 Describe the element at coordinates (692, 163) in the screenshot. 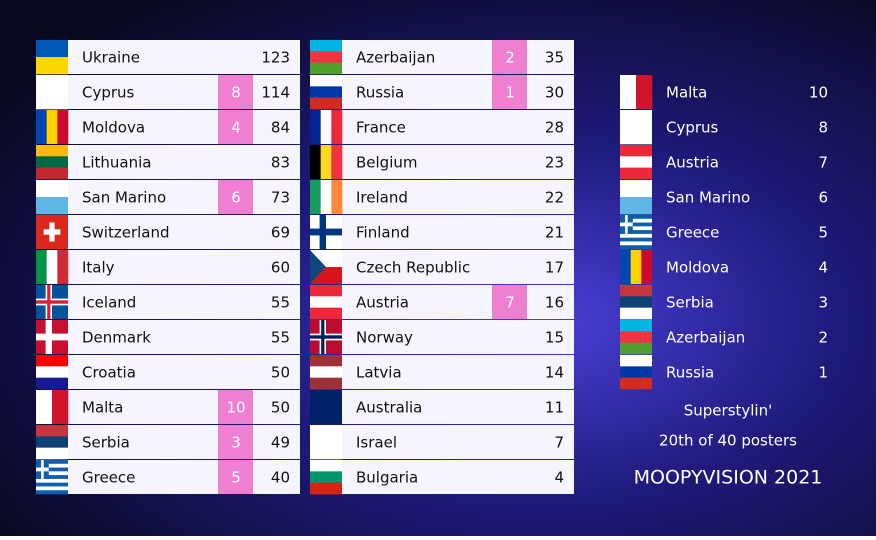

I see `given-country: Austria` at that location.